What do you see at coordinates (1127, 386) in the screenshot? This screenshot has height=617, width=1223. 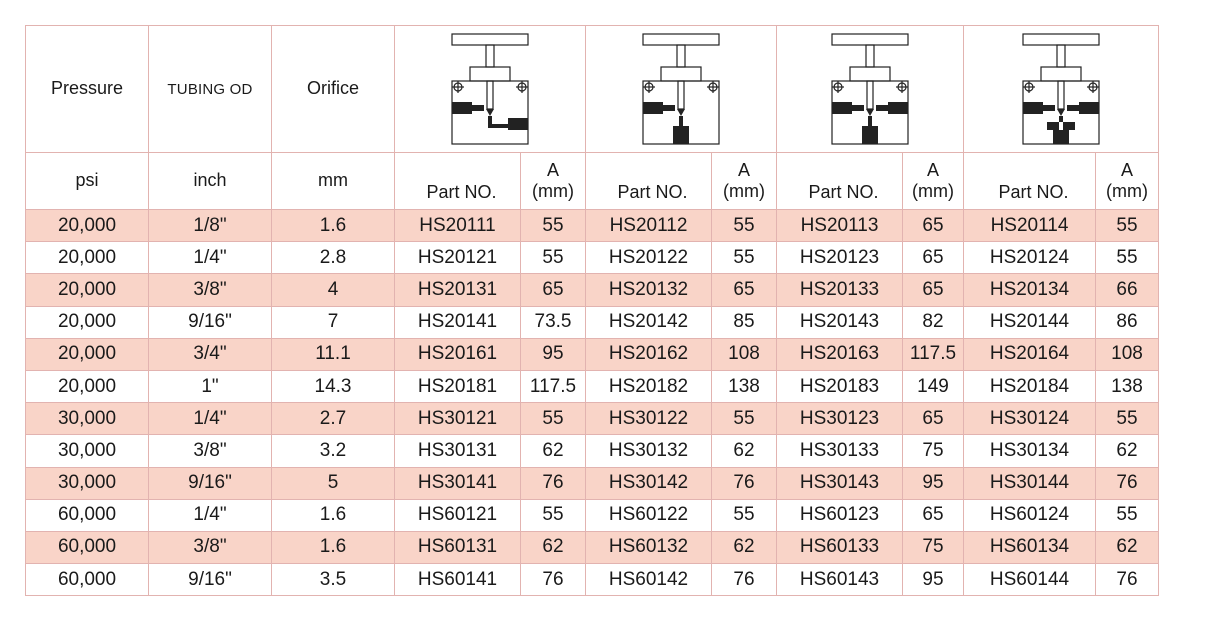 I see `dimension-a-cell: 138` at bounding box center [1127, 386].